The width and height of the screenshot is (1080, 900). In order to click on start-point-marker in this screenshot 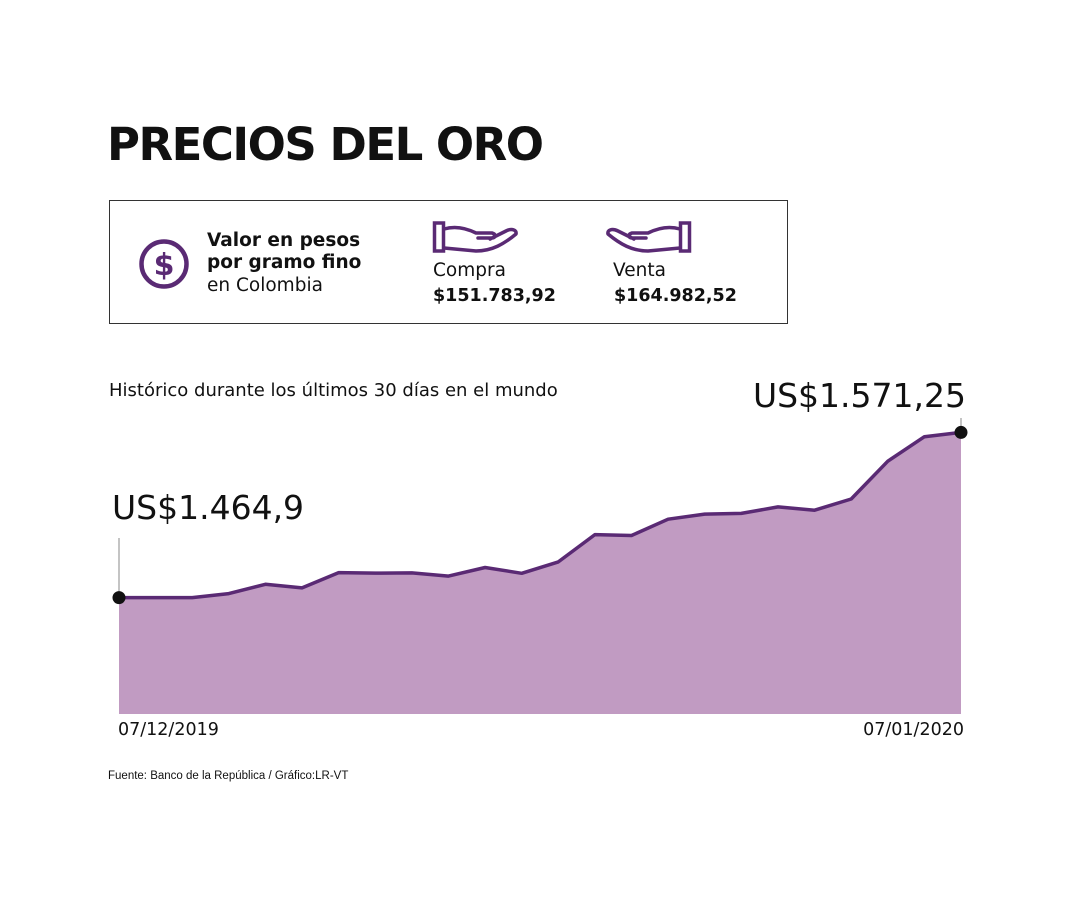, I will do `click(119, 598)`.